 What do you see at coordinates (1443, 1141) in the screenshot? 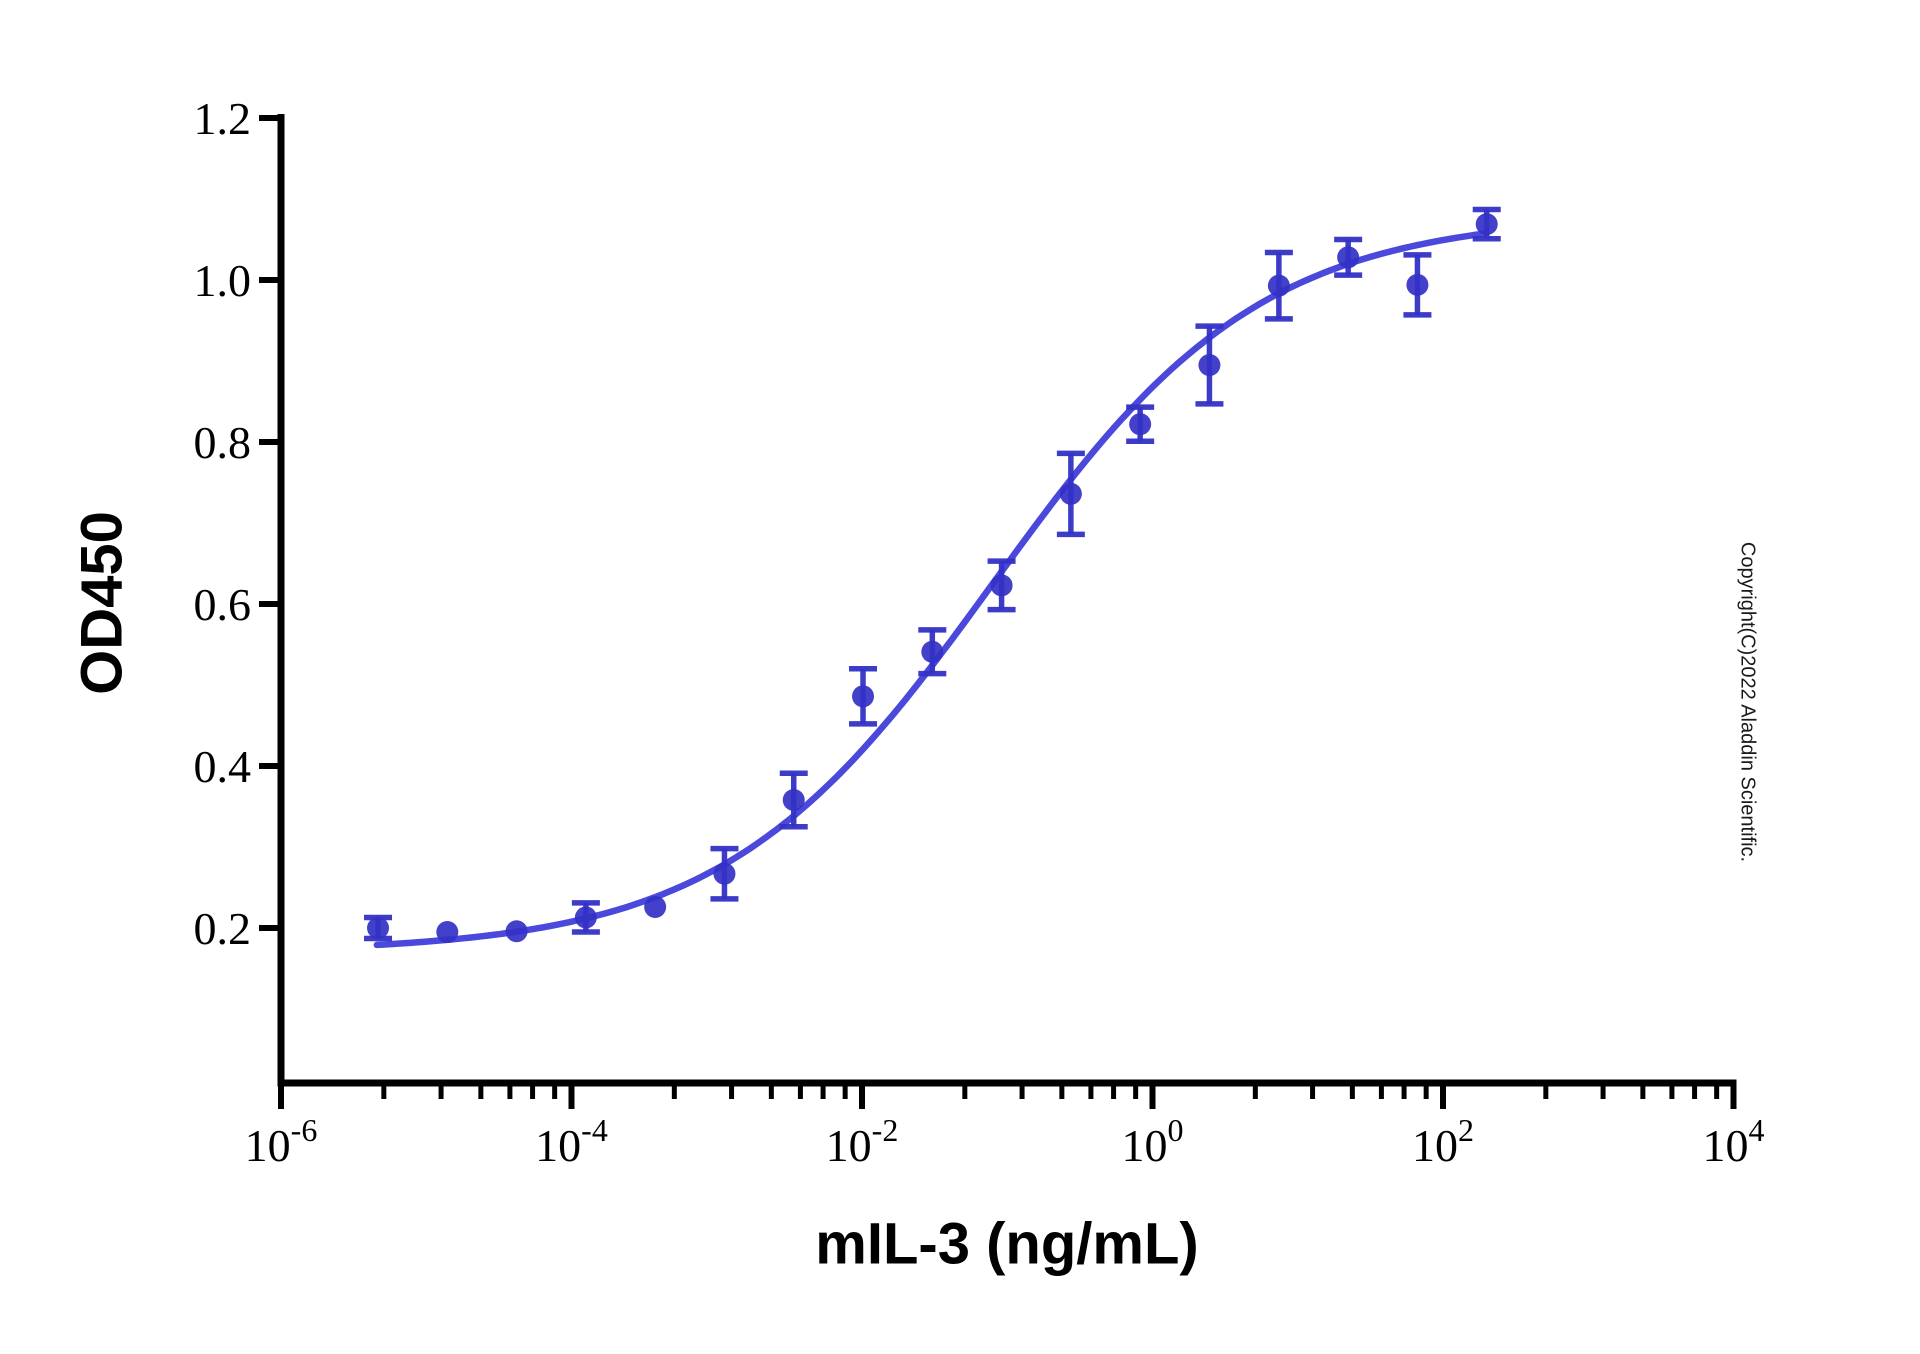
I see `x-tick-label: 10²` at bounding box center [1443, 1141].